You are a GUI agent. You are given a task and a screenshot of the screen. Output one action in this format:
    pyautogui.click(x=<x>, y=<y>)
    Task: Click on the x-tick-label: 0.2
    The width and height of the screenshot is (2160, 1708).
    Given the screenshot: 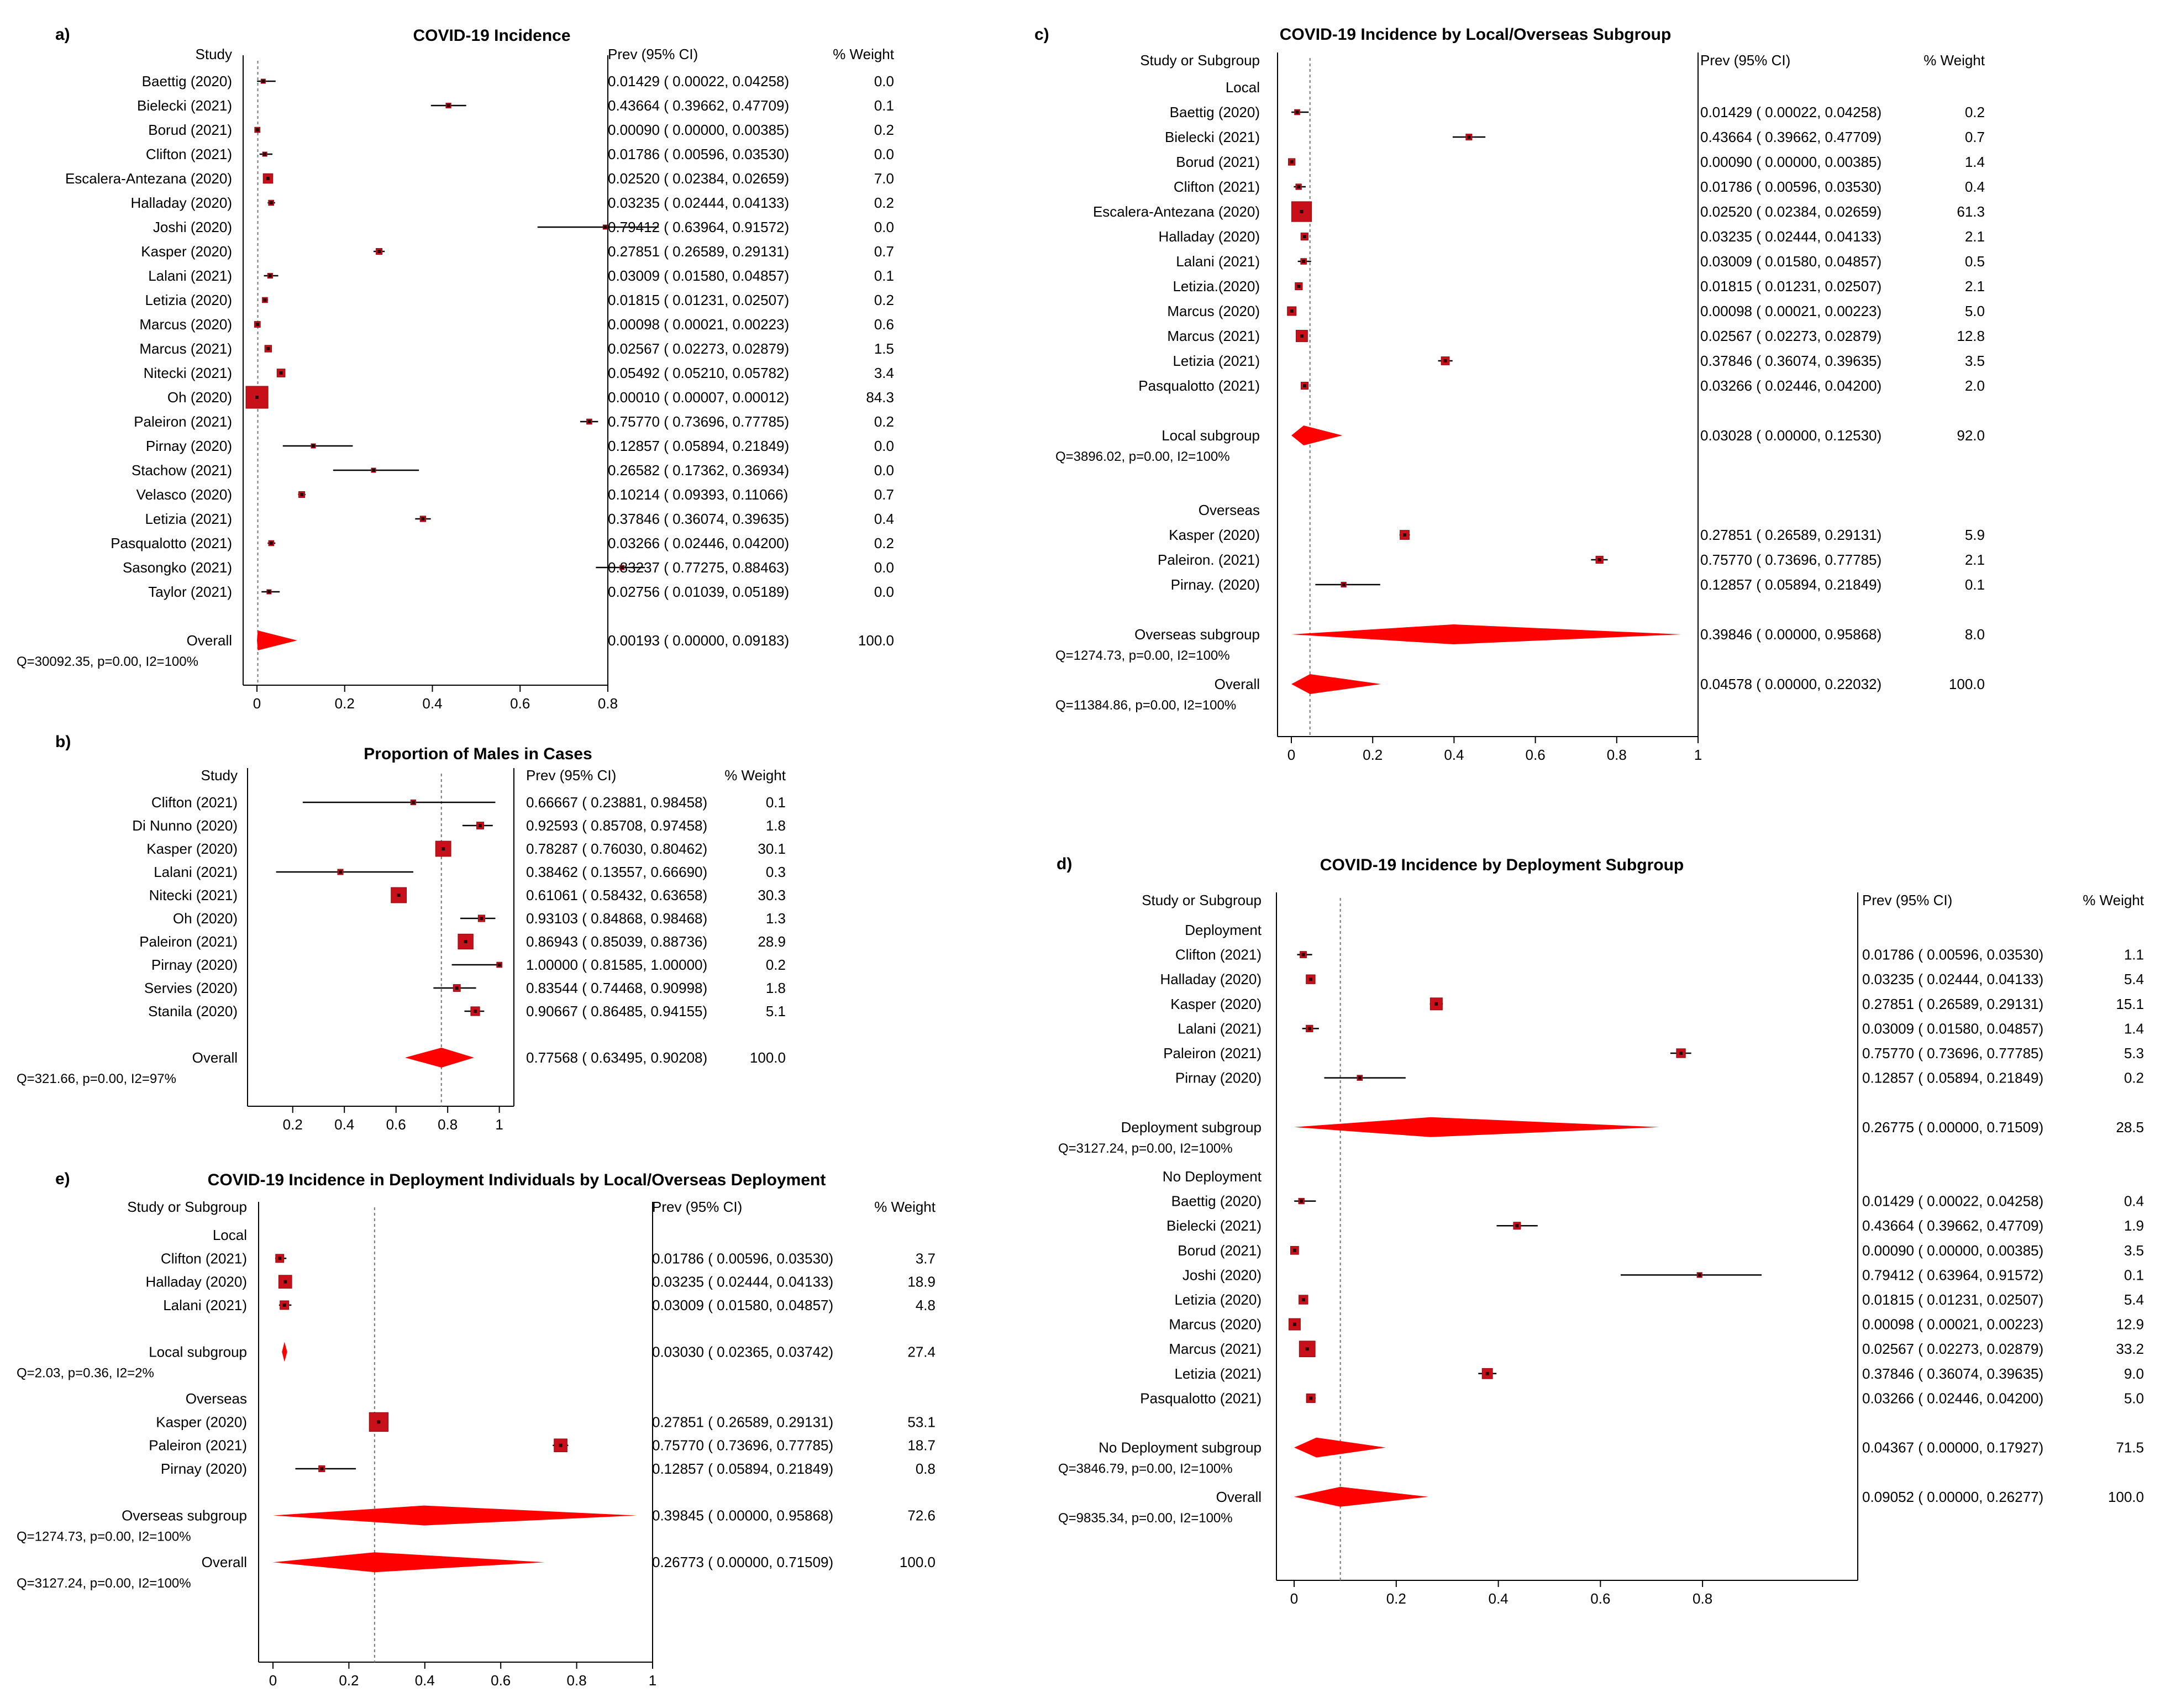 What is the action you would take?
    pyautogui.click(x=349, y=1681)
    